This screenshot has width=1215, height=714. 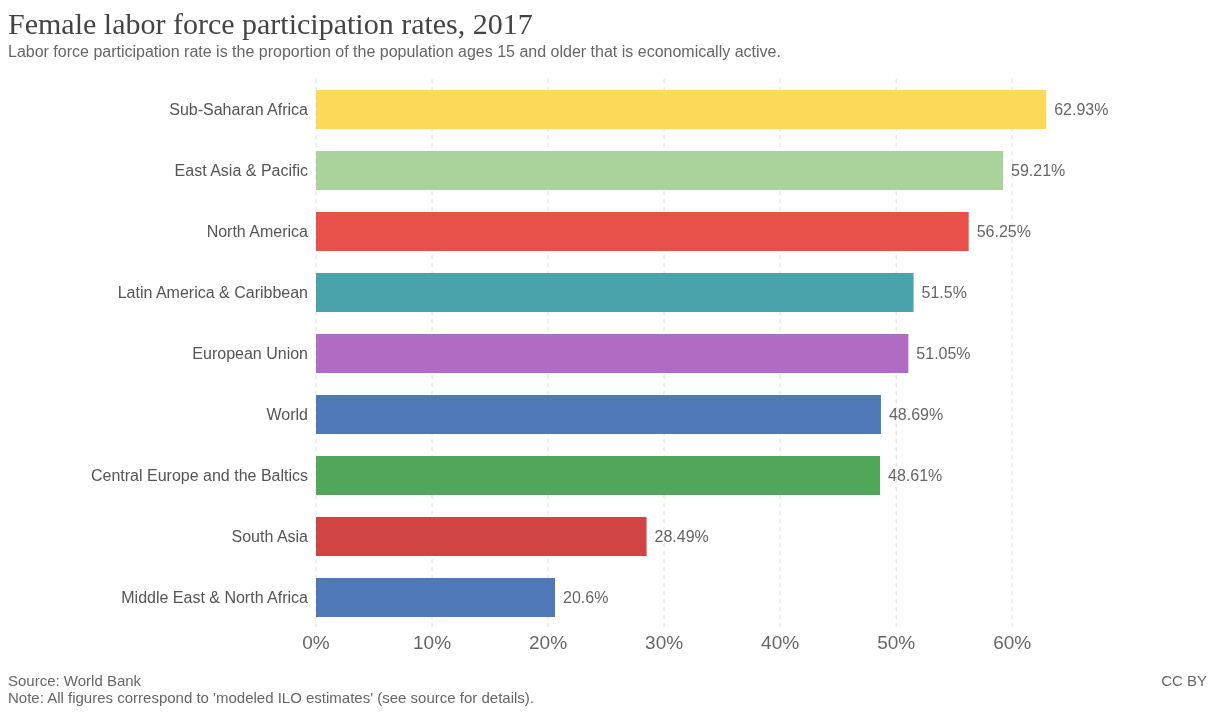 What do you see at coordinates (271, 24) in the screenshot?
I see `chart-title: Female labor force participation rates, 2017` at bounding box center [271, 24].